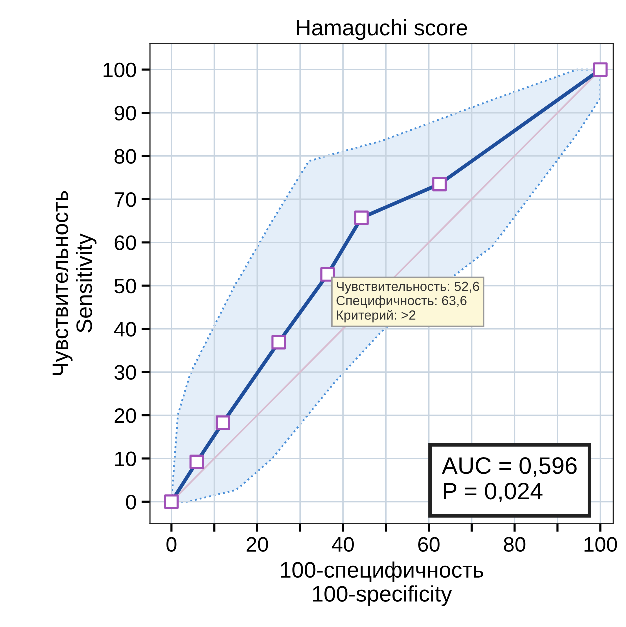  I want to click on y-tick-label: 60, so click(125, 243).